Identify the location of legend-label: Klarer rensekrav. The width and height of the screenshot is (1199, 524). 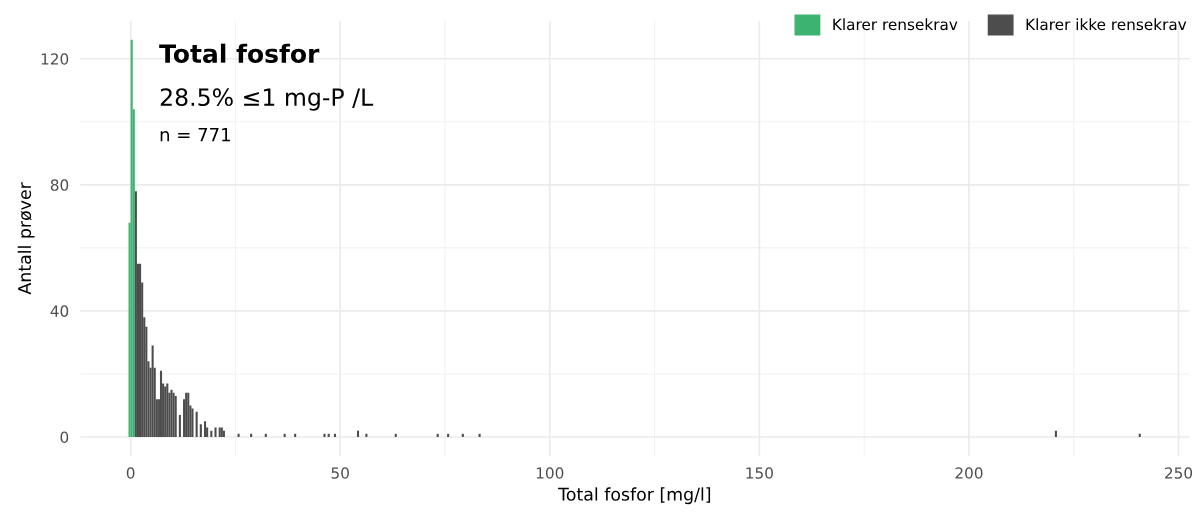
(895, 24).